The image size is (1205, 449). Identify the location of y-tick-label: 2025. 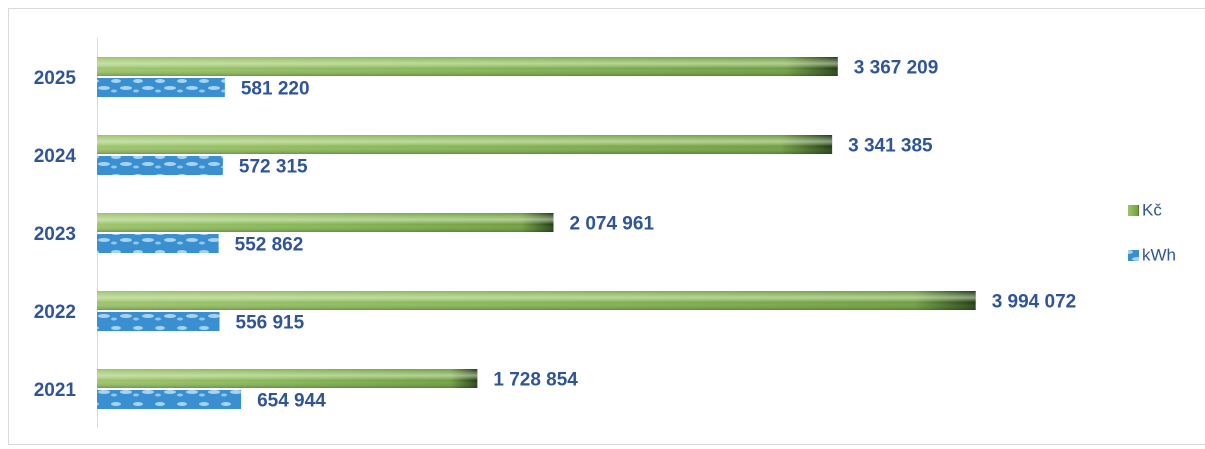
(55, 78).